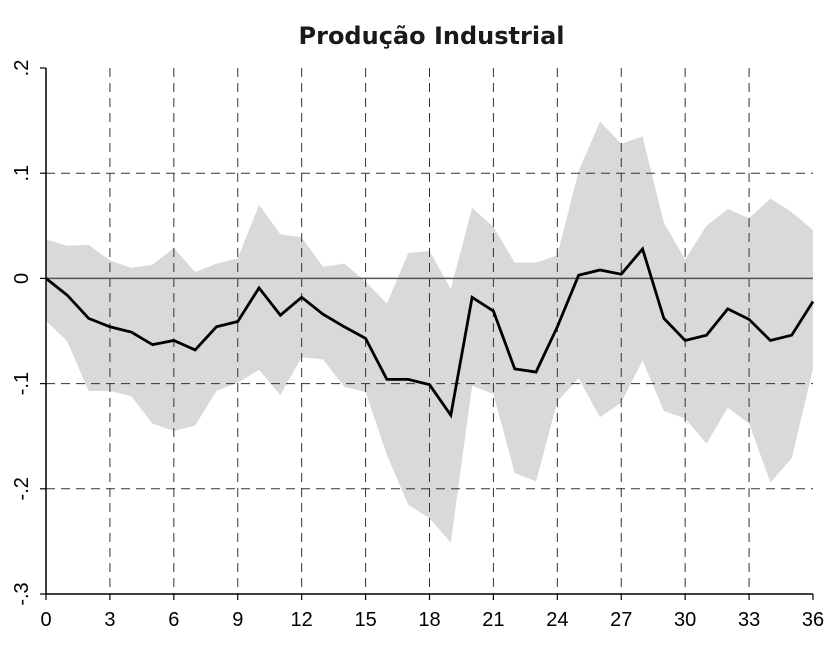 The height and width of the screenshot is (648, 835). What do you see at coordinates (431, 36) in the screenshot?
I see `chart-title: Produção Industrial` at bounding box center [431, 36].